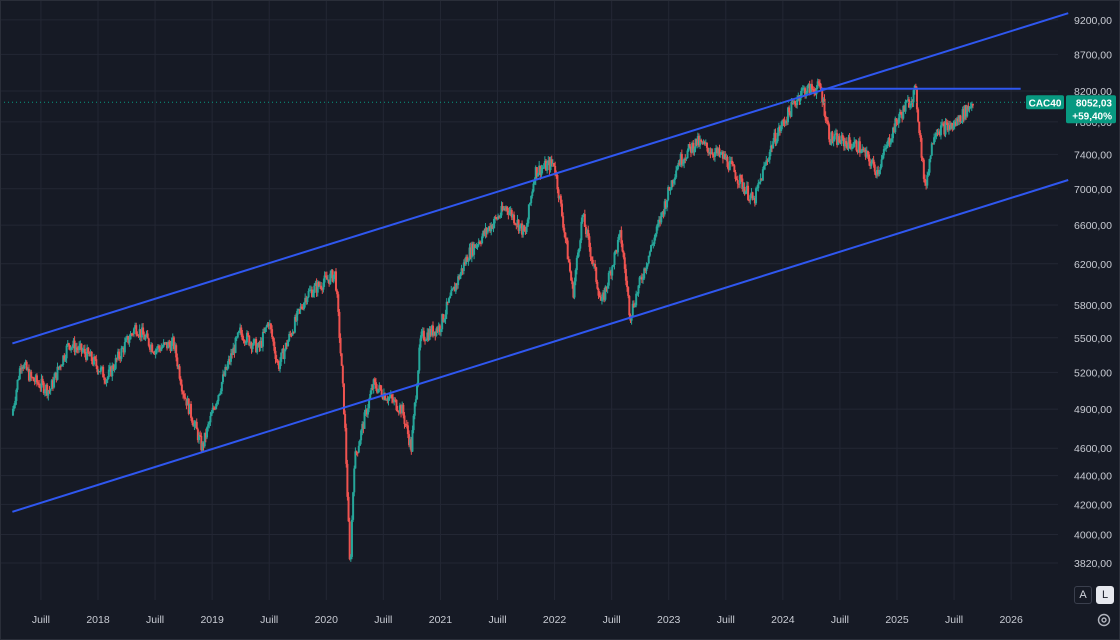  What do you see at coordinates (1104, 620) in the screenshot?
I see `gear-icon` at bounding box center [1104, 620].